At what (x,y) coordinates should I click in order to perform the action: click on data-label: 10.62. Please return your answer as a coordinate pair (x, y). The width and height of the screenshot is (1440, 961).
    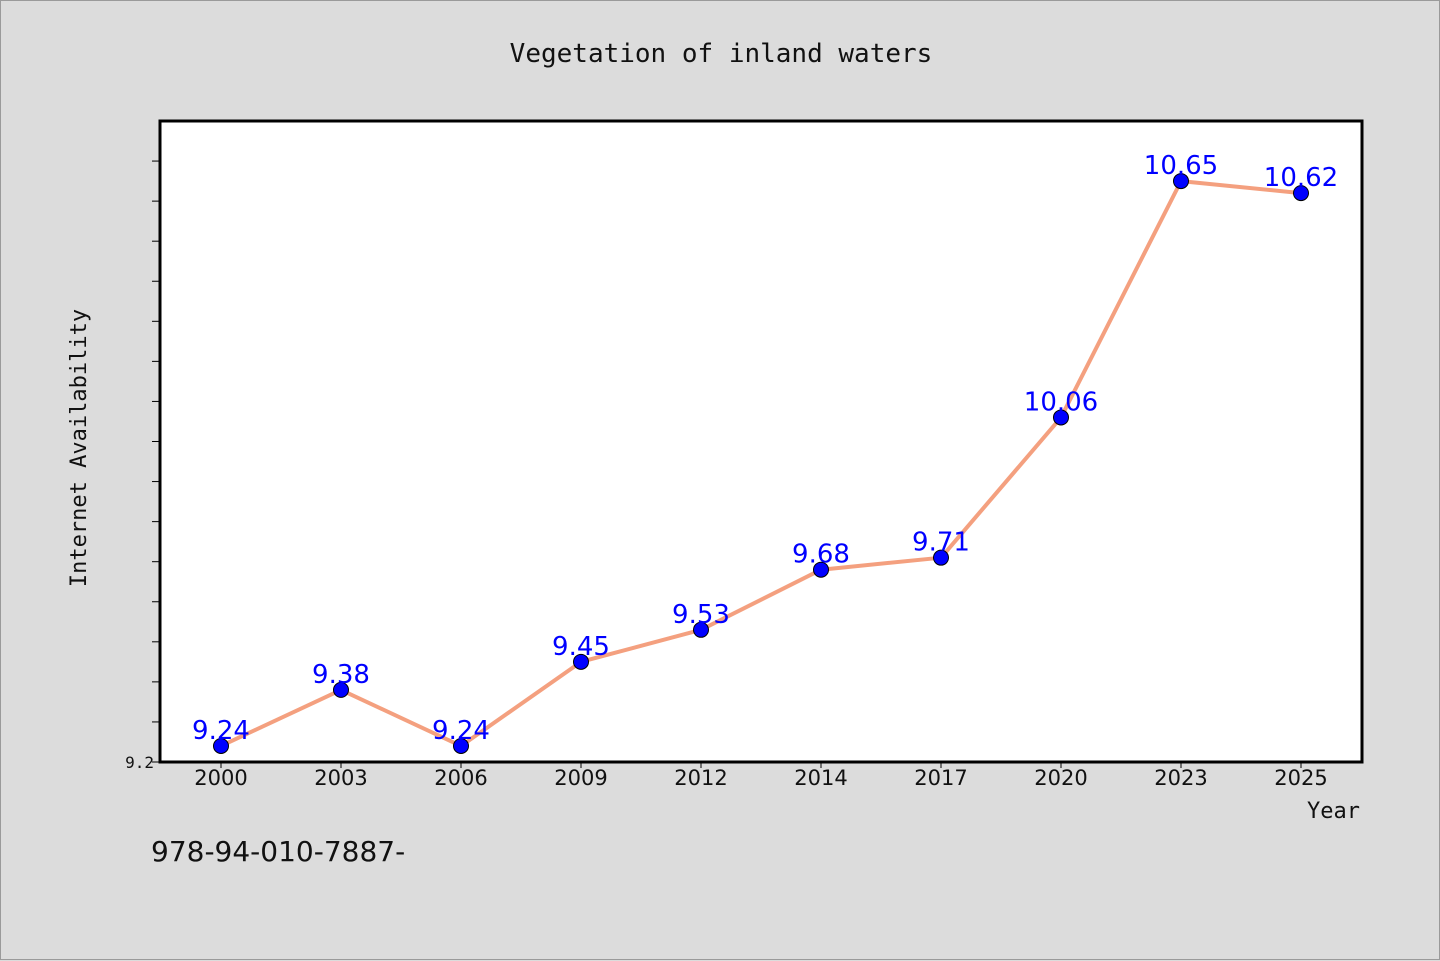
    Looking at the image, I should click on (1301, 178).